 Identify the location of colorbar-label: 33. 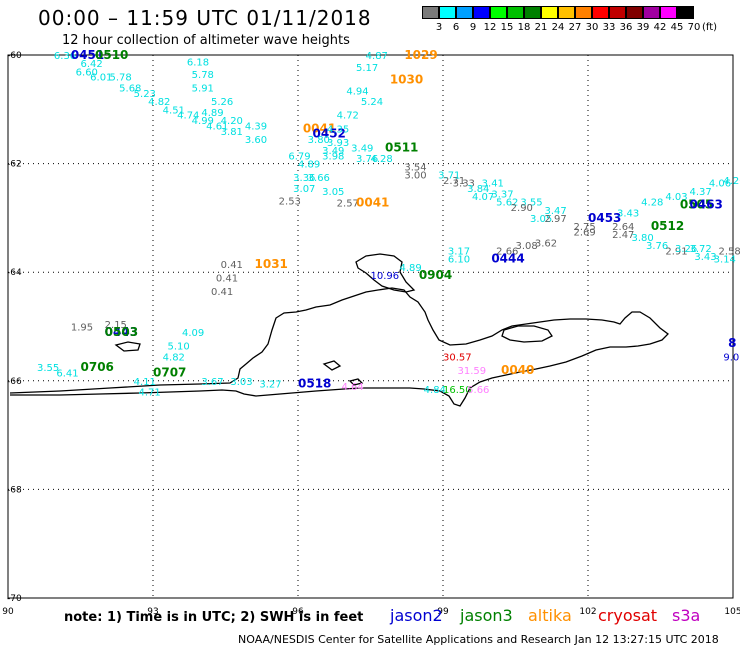
(609, 27).